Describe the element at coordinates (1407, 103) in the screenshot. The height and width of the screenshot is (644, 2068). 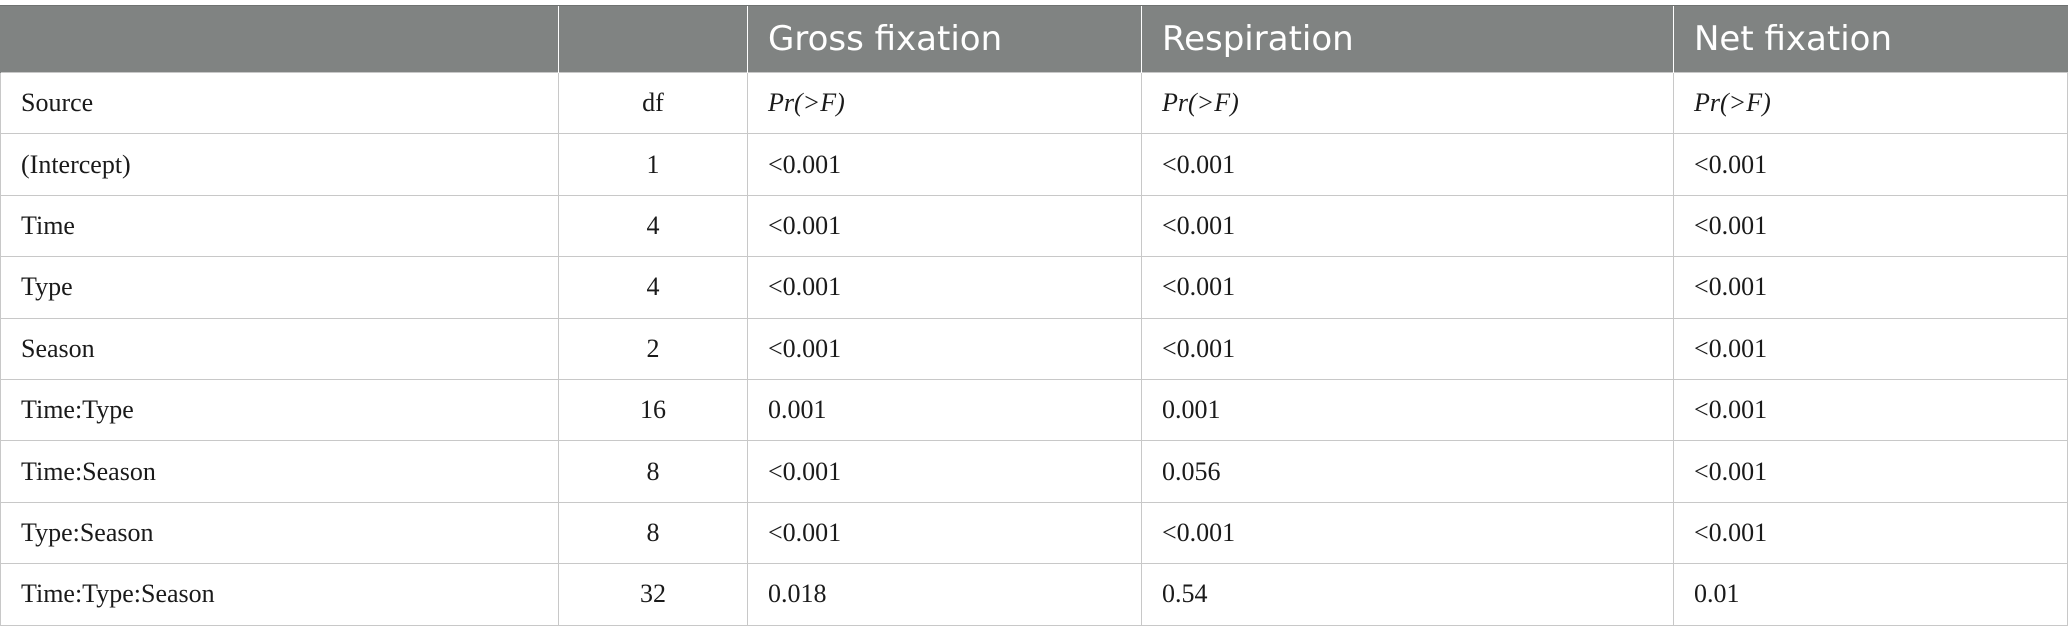
I see `subheader-respiration-pr: Pr(>F)` at that location.